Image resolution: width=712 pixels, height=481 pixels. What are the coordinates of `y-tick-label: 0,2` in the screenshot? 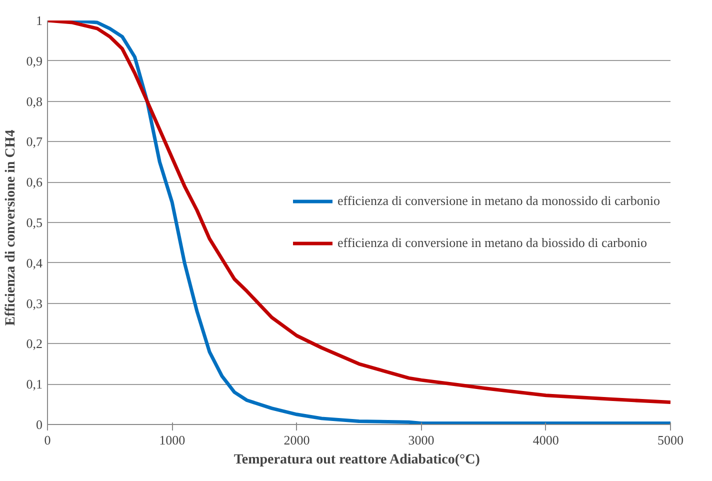 It's located at (34, 344).